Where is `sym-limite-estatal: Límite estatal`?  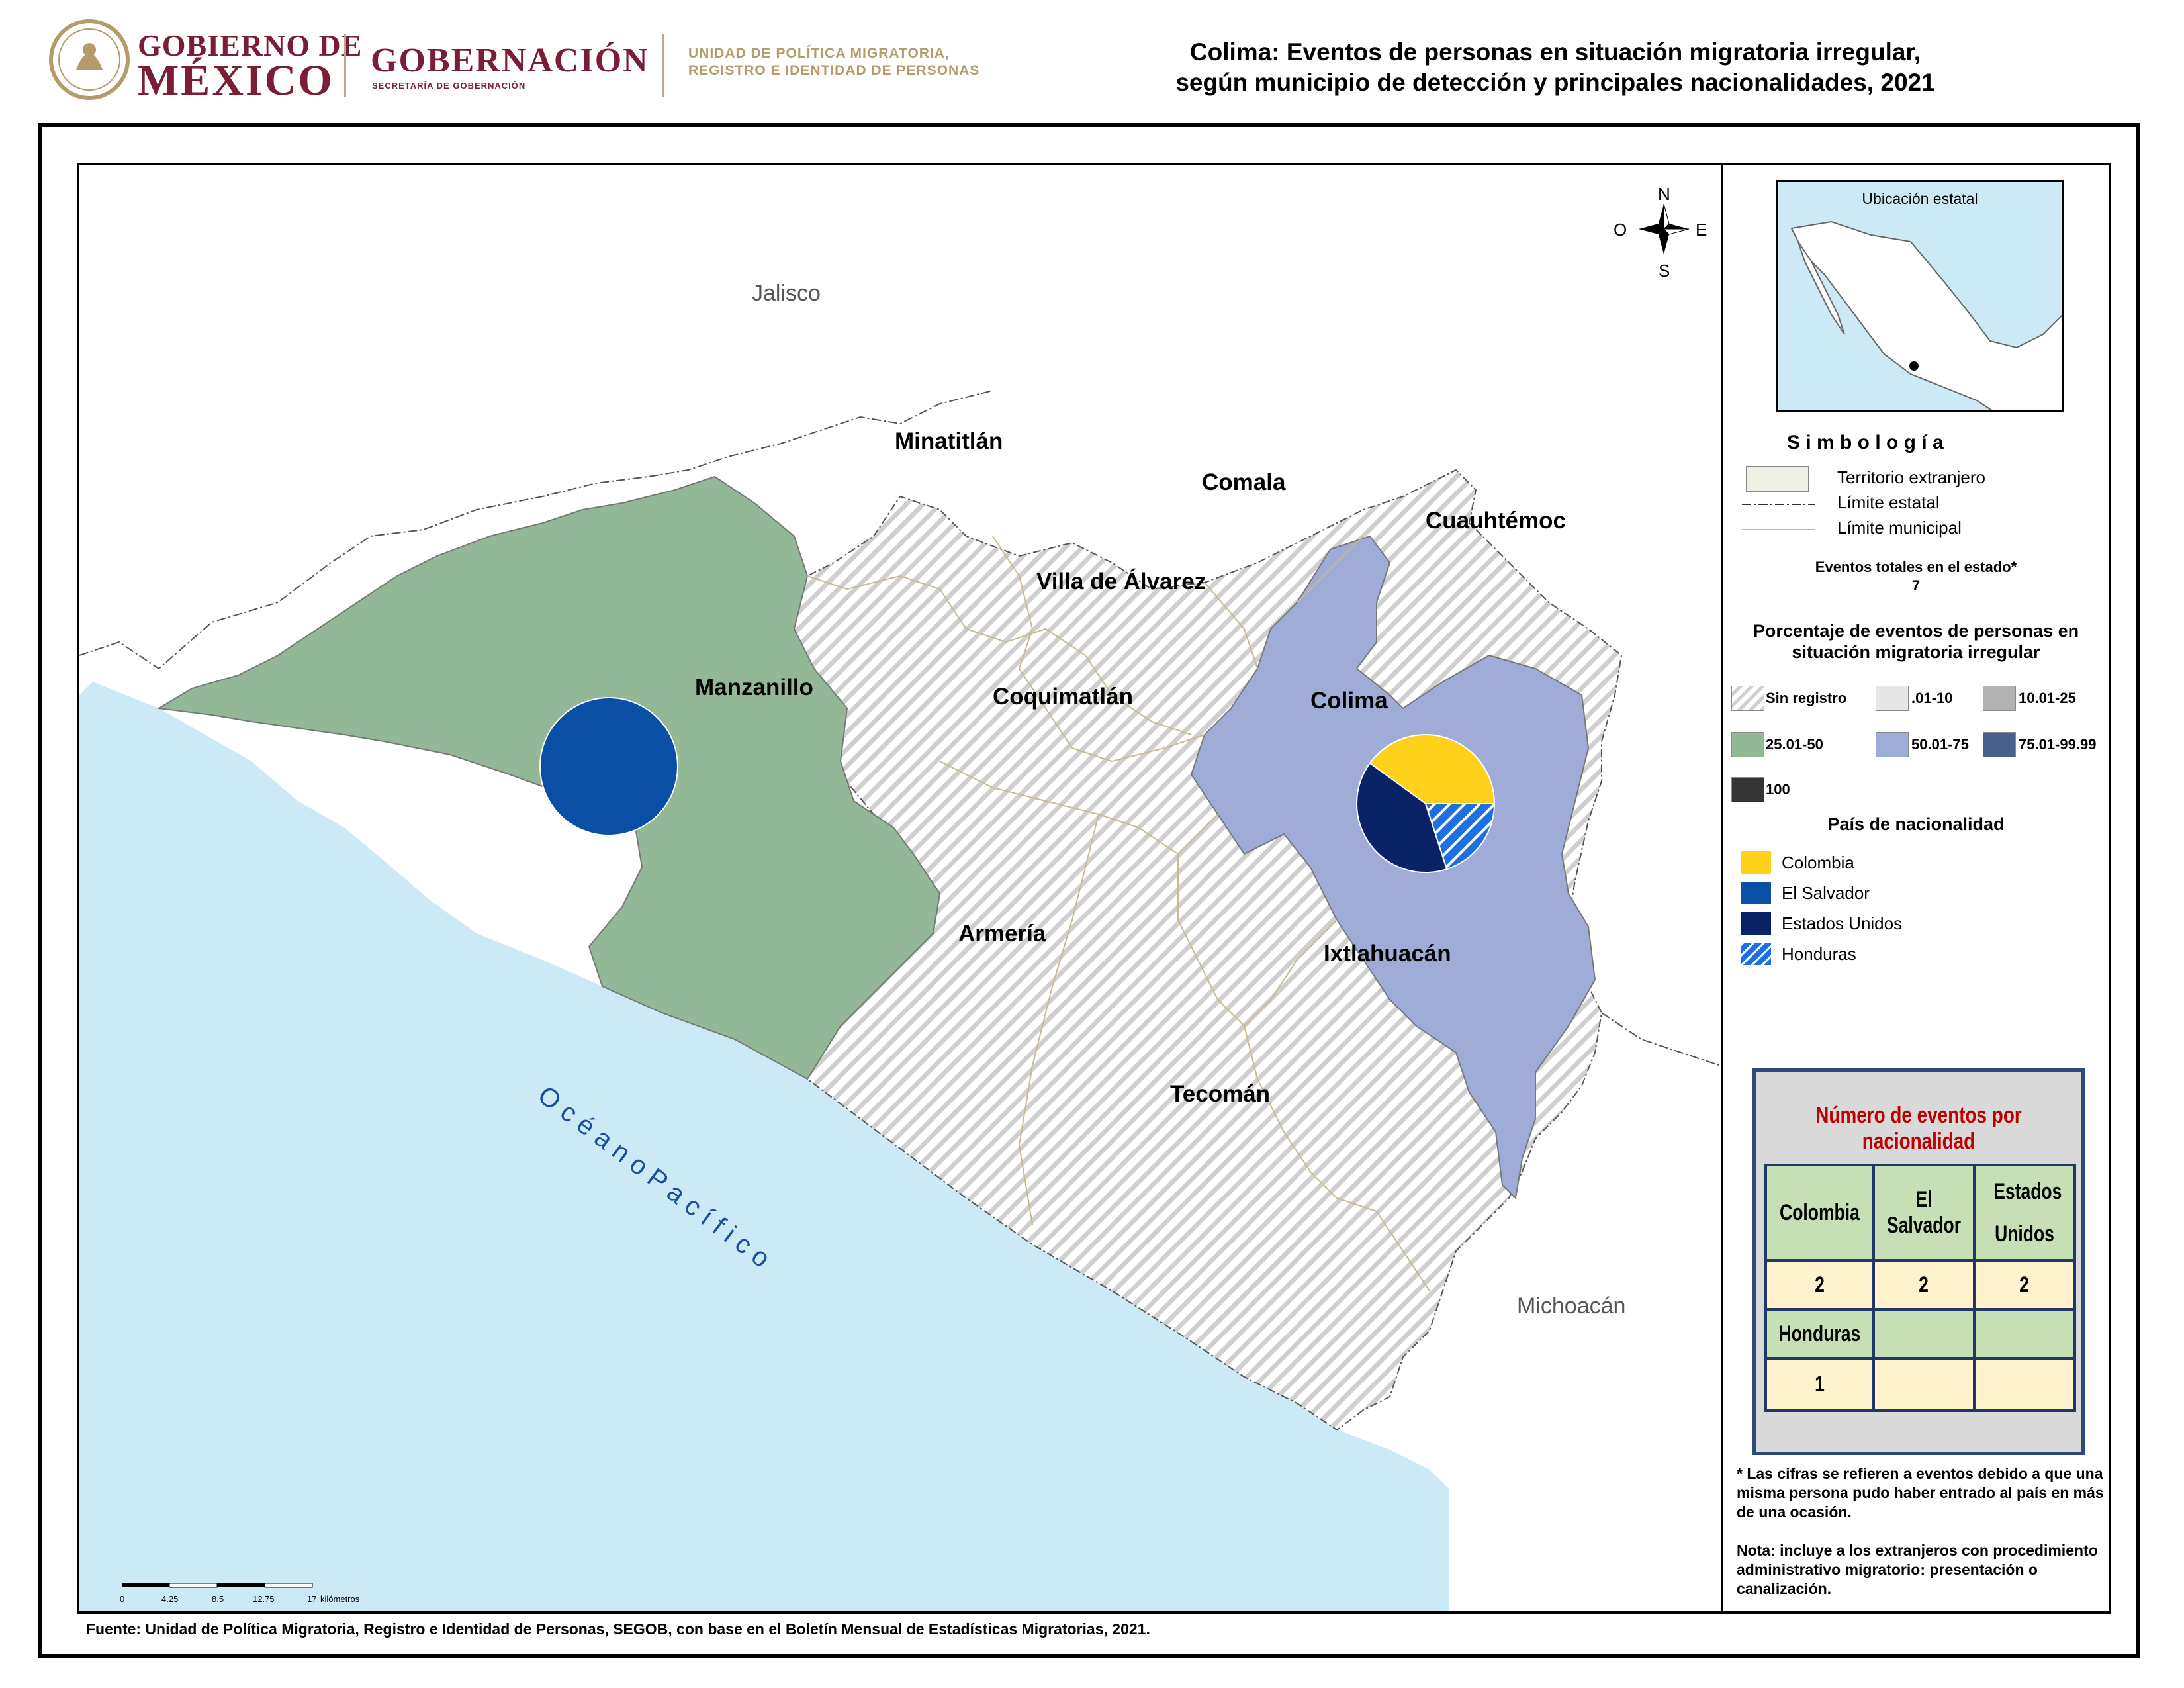
sym-limite-estatal: Límite estatal is located at coordinates (1888, 502).